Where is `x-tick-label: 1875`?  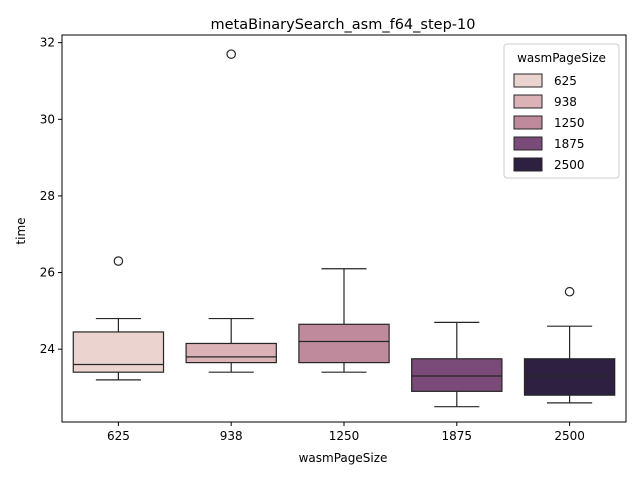 x-tick-label: 1875 is located at coordinates (457, 436).